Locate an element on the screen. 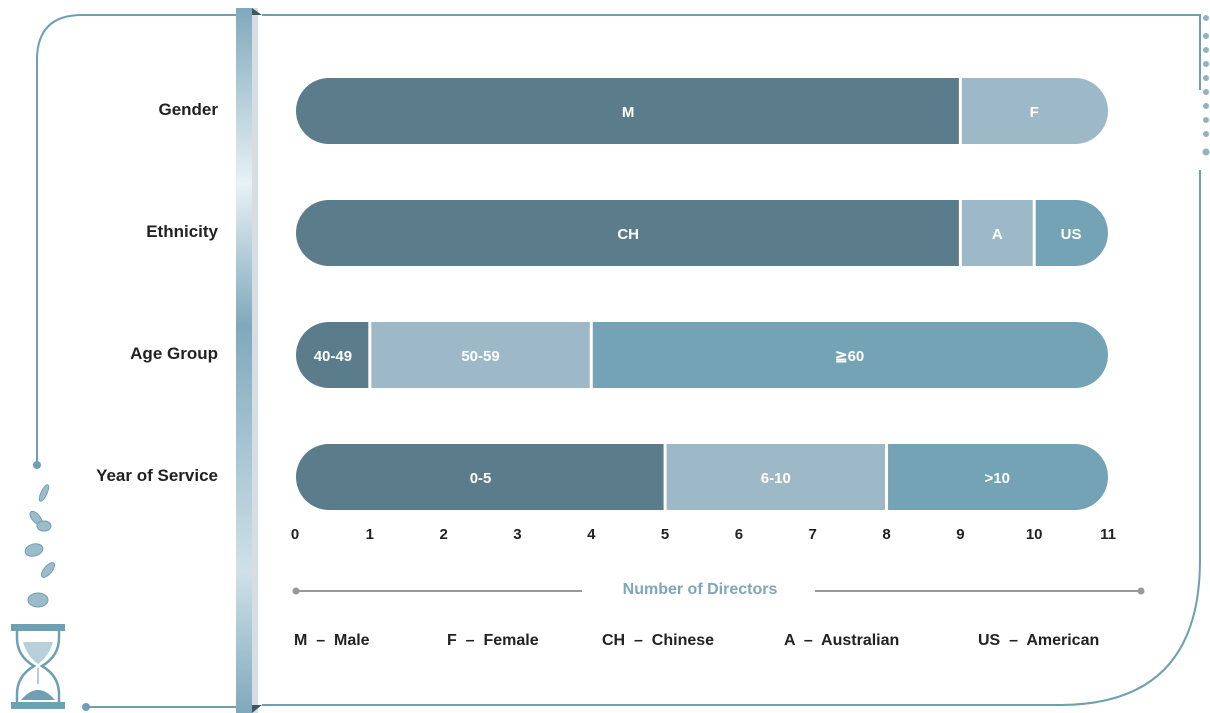 This screenshot has width=1210, height=713. segment-label: ≧60 is located at coordinates (849, 356).